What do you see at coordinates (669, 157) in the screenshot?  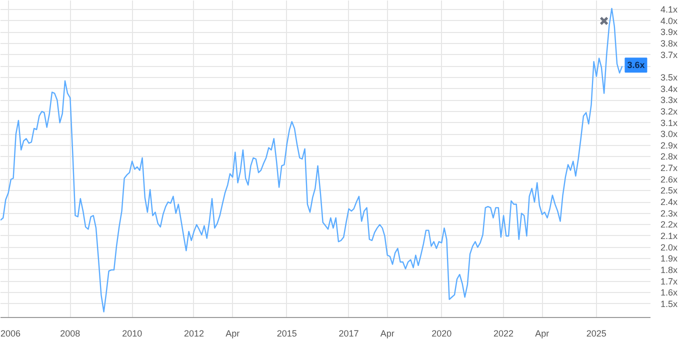 I see `y-tick-label: 2.8x` at bounding box center [669, 157].